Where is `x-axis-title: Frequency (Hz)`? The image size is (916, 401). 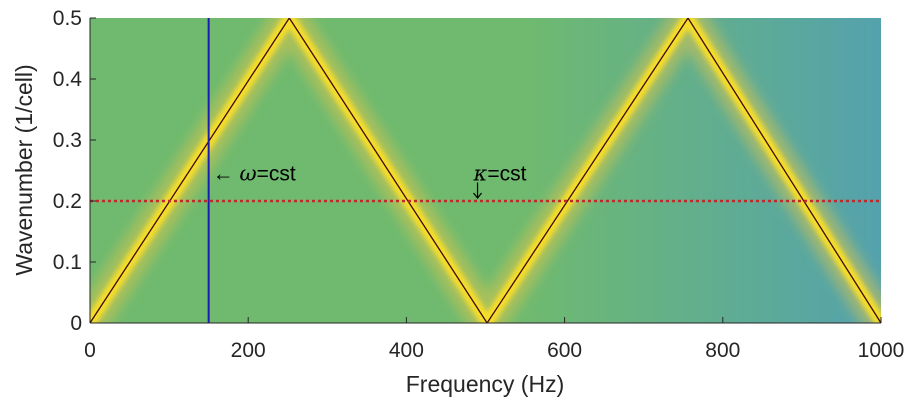 x-axis-title: Frequency (Hz) is located at coordinates (485, 384).